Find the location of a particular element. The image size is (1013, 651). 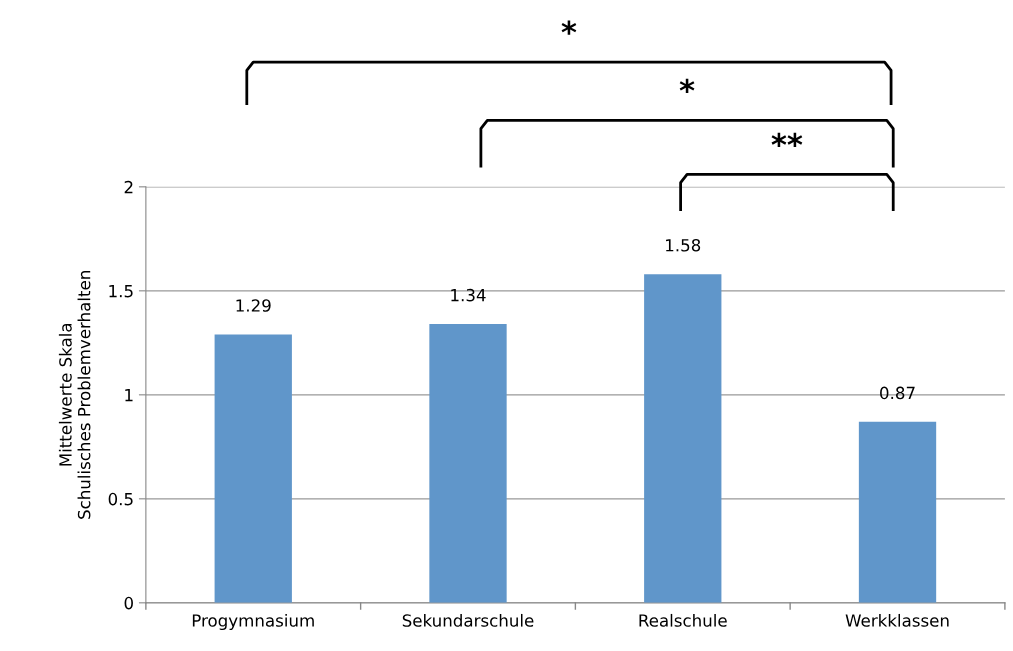

y-tick-label: 0.5 is located at coordinates (120, 499).